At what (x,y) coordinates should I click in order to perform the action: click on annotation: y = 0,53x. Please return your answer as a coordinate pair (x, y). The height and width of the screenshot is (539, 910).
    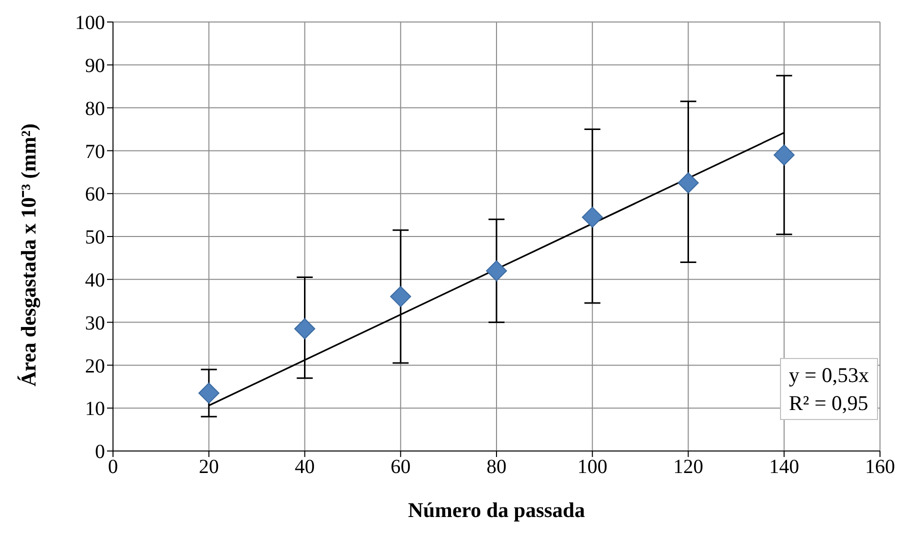
    Looking at the image, I should click on (828, 375).